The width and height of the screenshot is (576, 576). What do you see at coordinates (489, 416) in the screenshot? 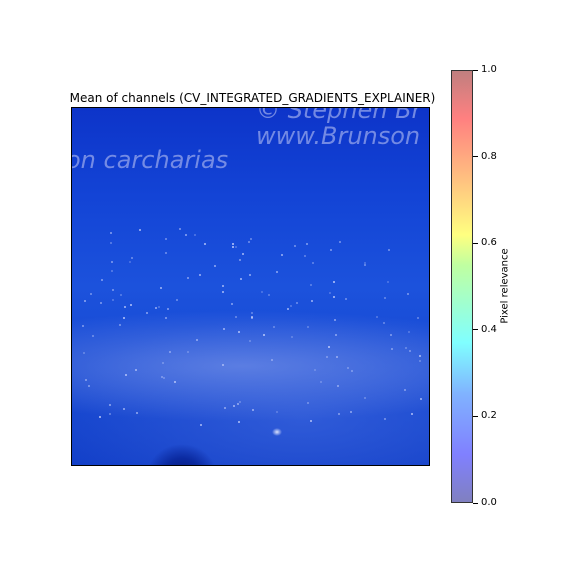
I see `colorbar-tick-label: 0.2` at bounding box center [489, 416].